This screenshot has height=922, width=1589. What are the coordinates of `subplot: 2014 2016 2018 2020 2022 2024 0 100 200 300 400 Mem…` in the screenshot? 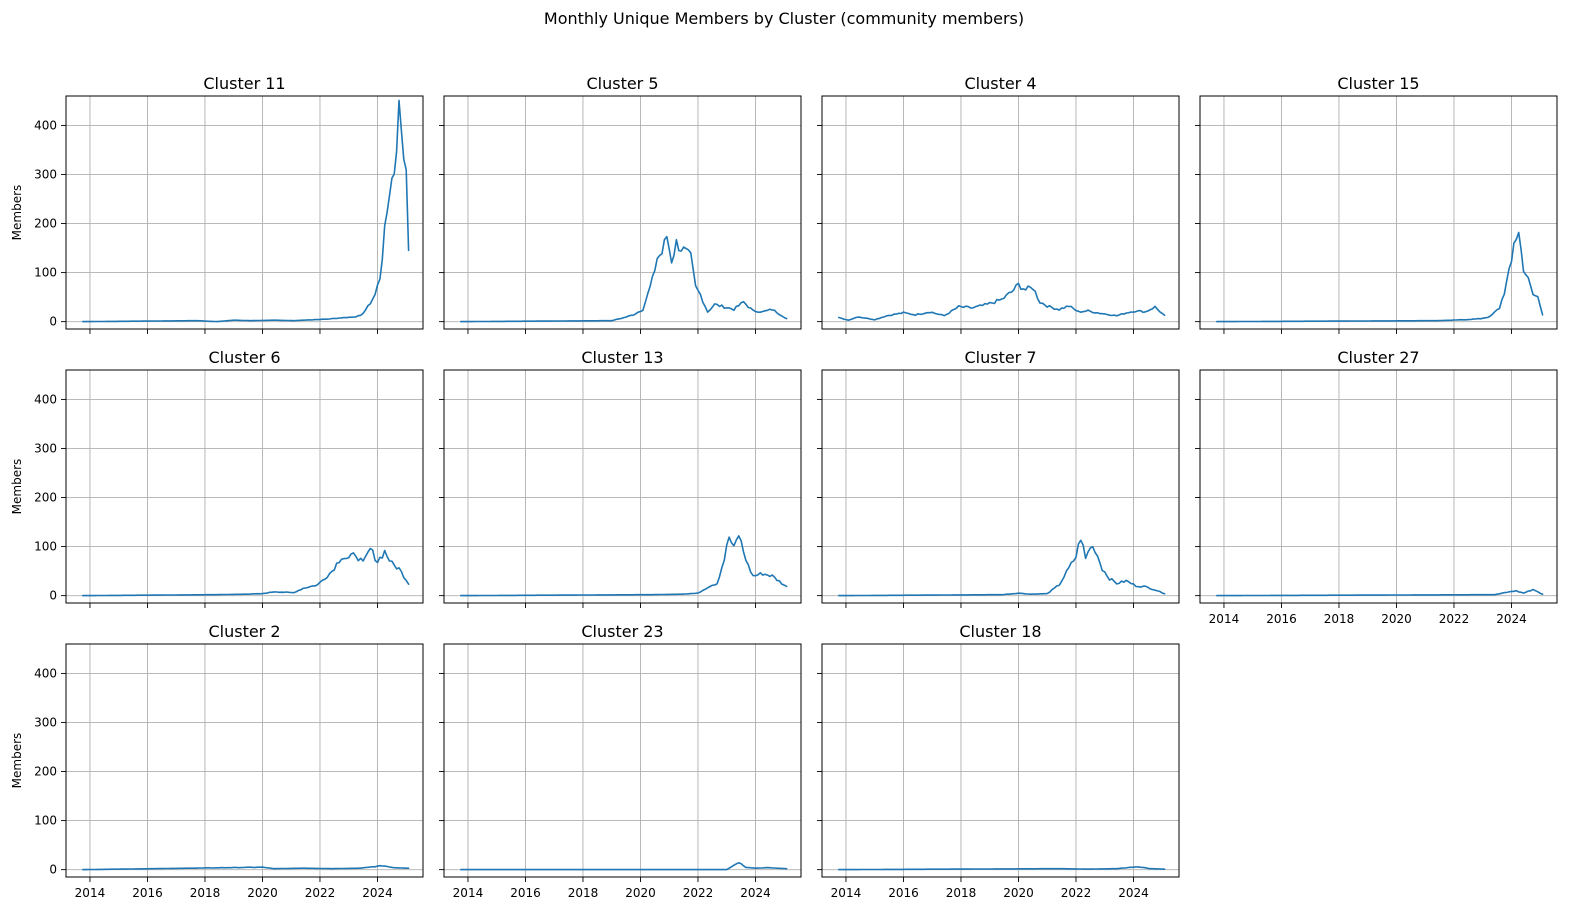 It's located at (217, 761).